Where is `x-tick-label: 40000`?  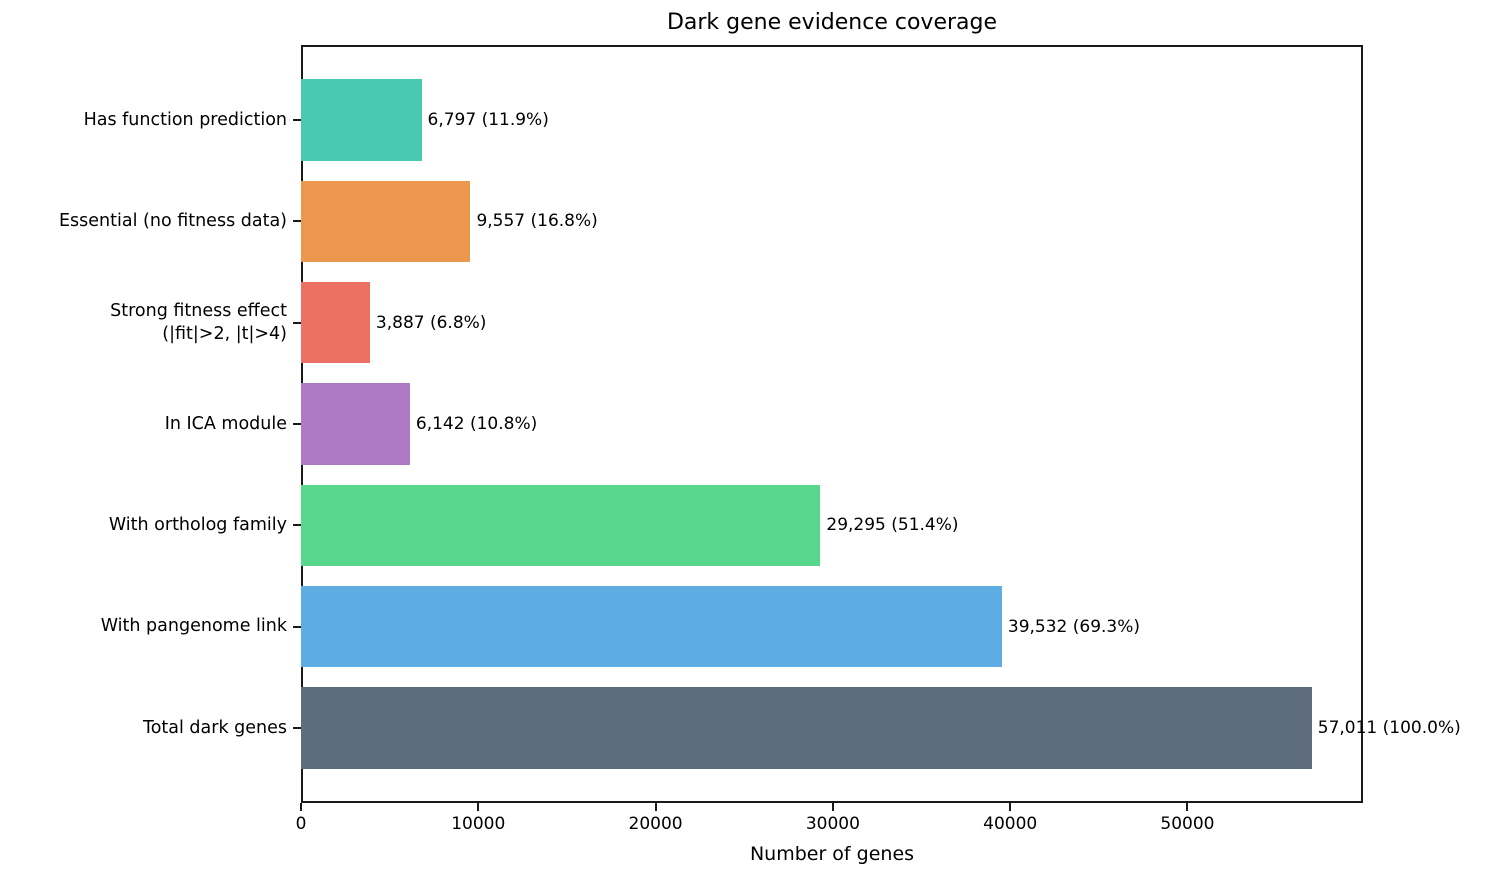
x-tick-label: 40000 is located at coordinates (1010, 824).